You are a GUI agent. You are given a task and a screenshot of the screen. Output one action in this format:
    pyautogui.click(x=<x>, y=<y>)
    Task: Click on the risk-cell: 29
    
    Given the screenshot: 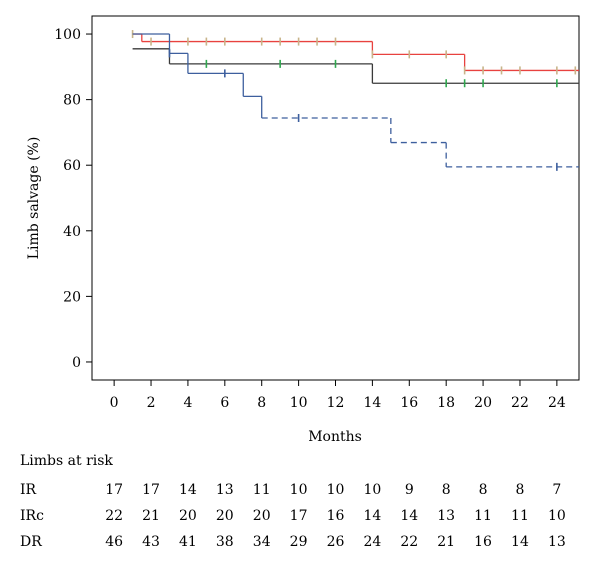 What is the action you would take?
    pyautogui.click(x=298, y=542)
    